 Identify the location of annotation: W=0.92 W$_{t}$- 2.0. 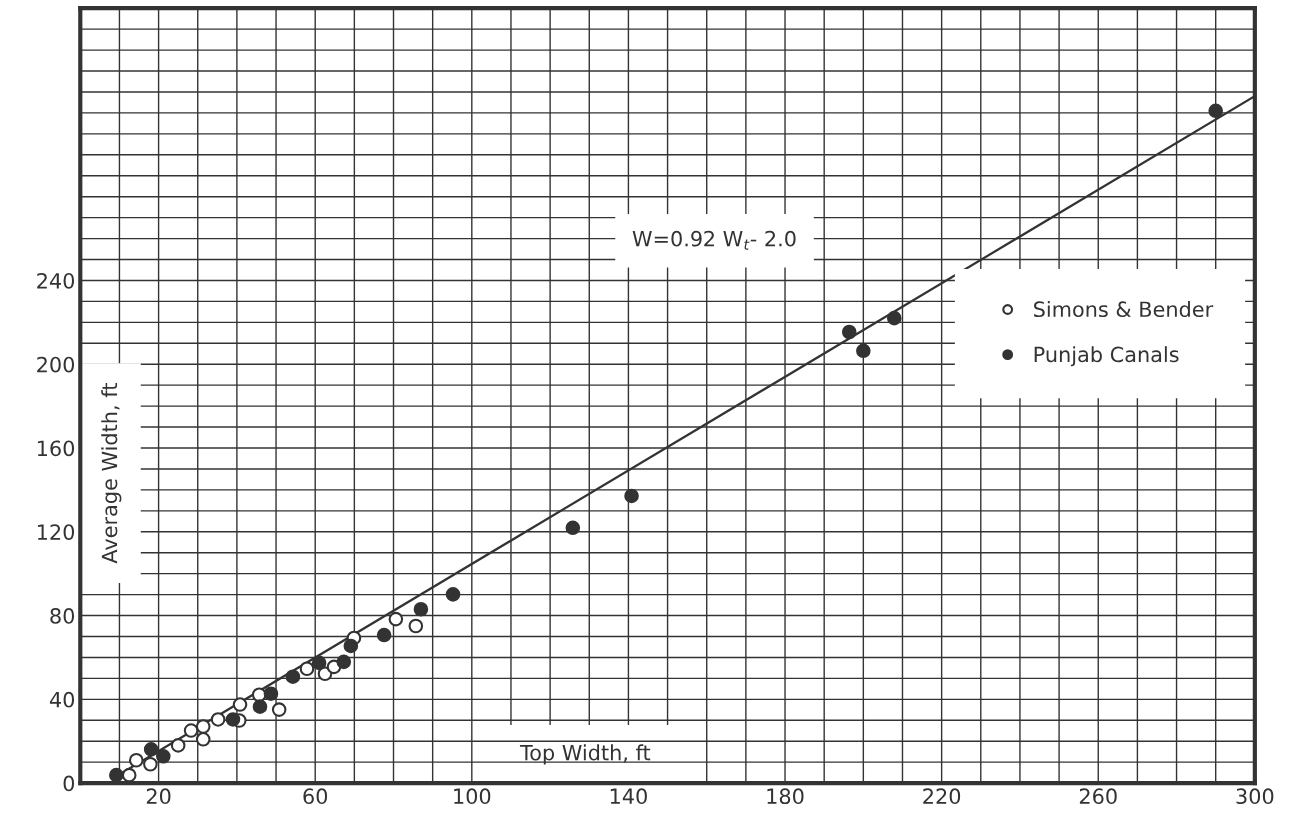
(714, 240).